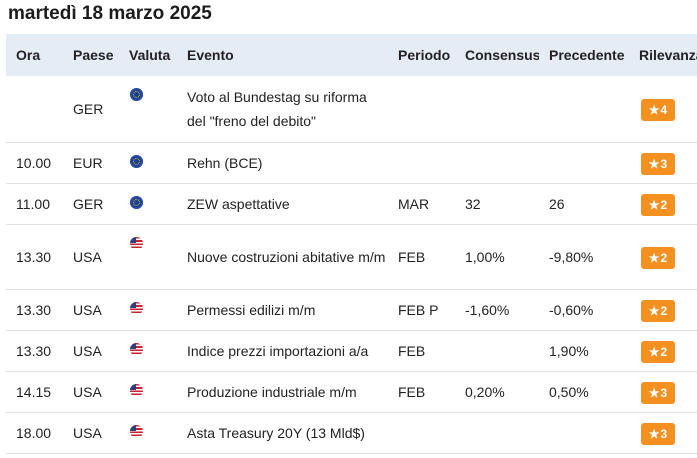  Describe the element at coordinates (584, 351) in the screenshot. I see `cell-previous: 1,90%` at that location.